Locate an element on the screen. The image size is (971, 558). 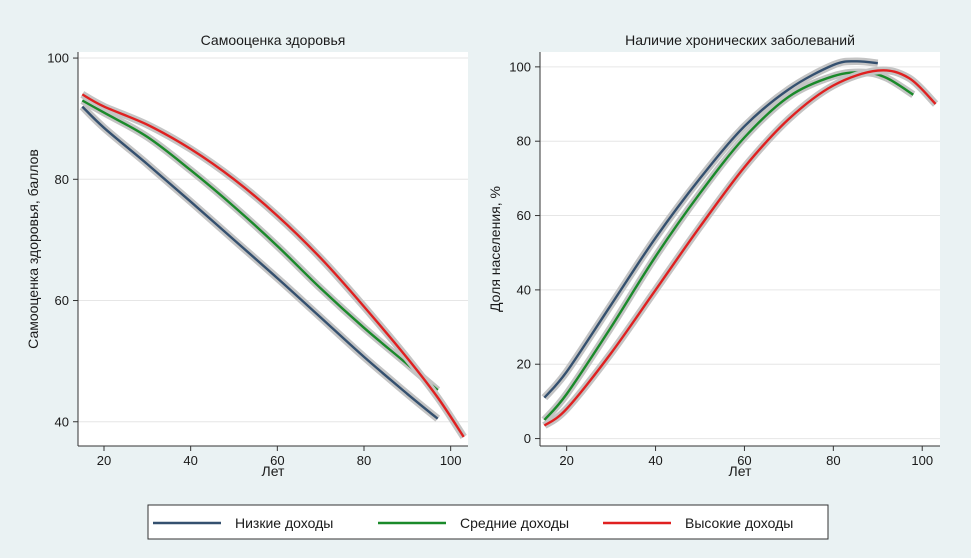
legend-box is located at coordinates (488, 522).